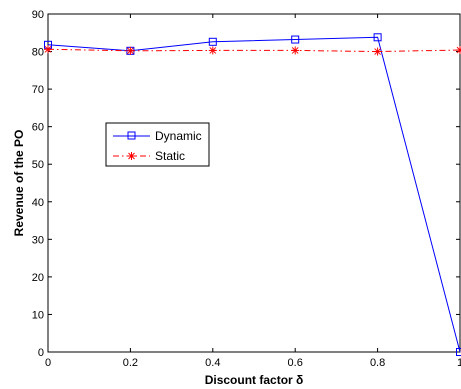 This screenshot has height=389, width=461. I want to click on y-tick-label: 60, so click(38, 128).